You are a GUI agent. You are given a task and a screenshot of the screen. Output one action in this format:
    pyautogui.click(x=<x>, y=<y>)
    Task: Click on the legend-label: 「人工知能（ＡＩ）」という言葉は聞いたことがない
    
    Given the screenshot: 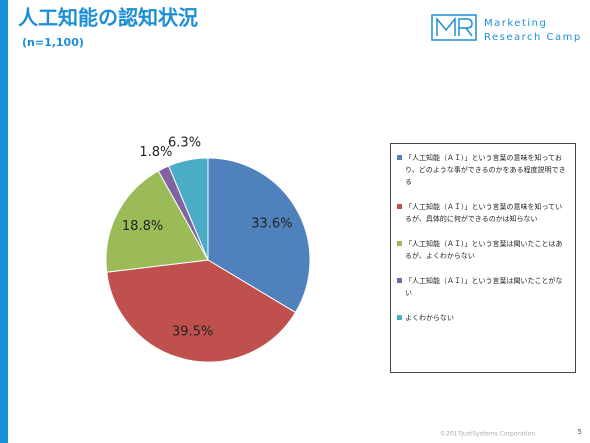 What is the action you would take?
    pyautogui.click(x=484, y=287)
    